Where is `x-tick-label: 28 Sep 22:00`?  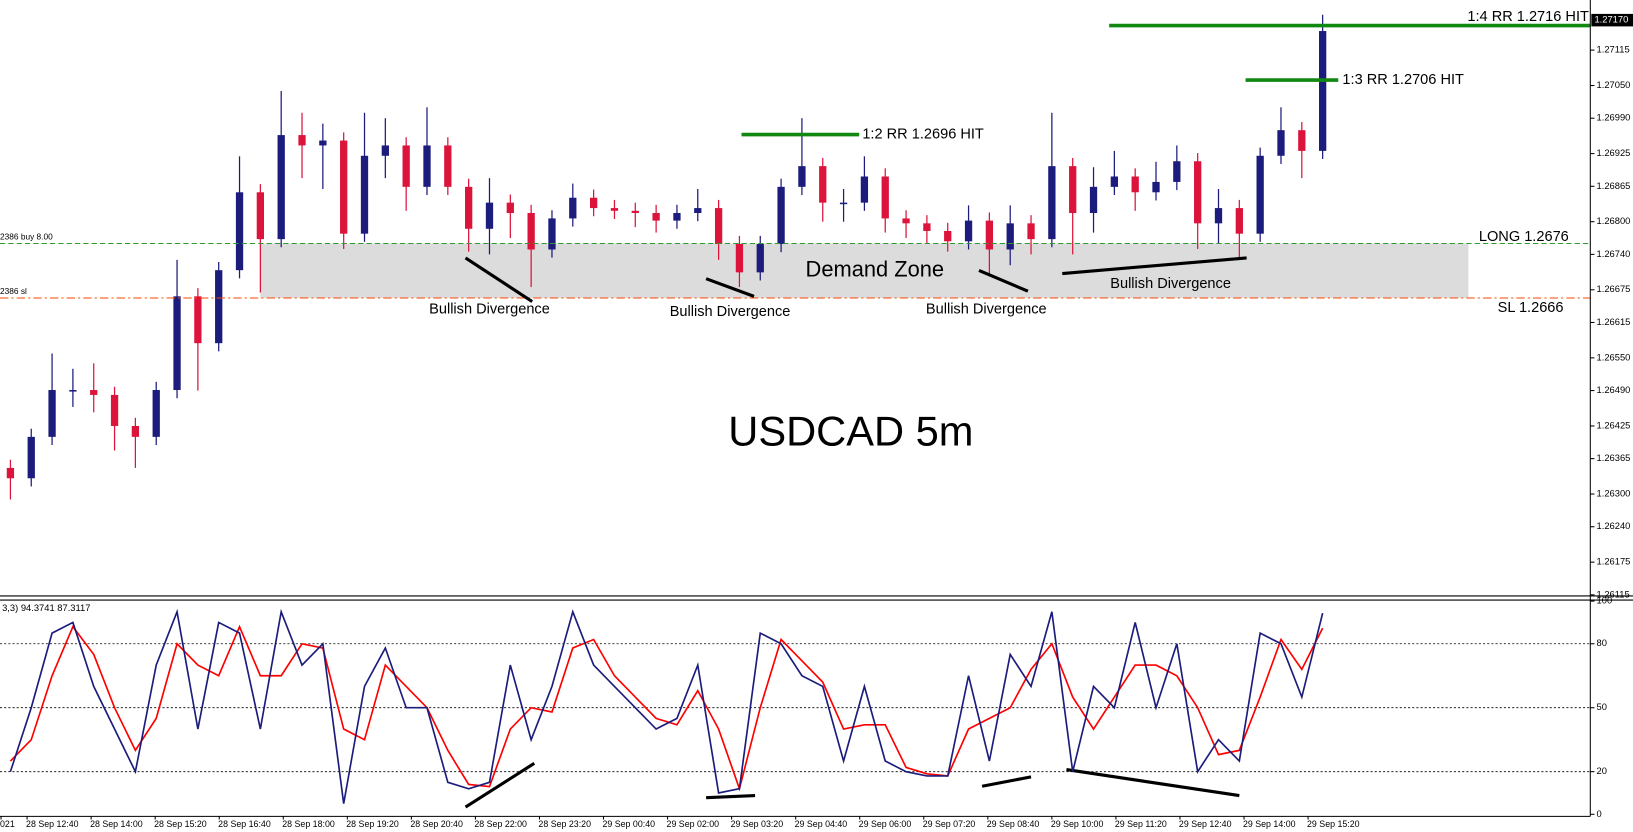
x-tick-label: 28 Sep 22:00 is located at coordinates (500, 824).